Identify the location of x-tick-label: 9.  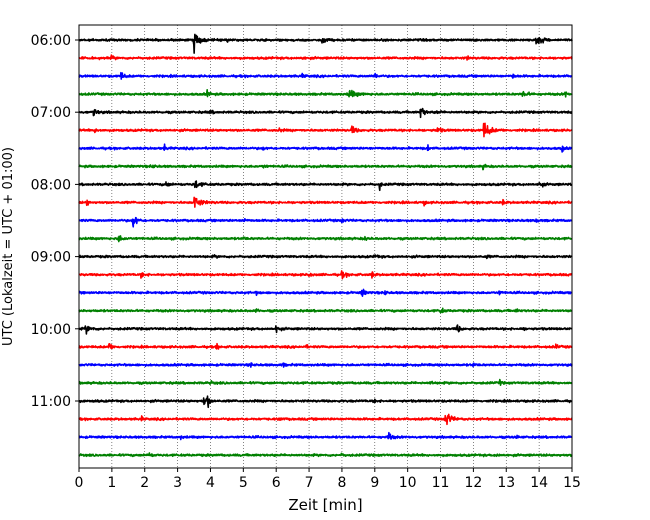
(374, 483).